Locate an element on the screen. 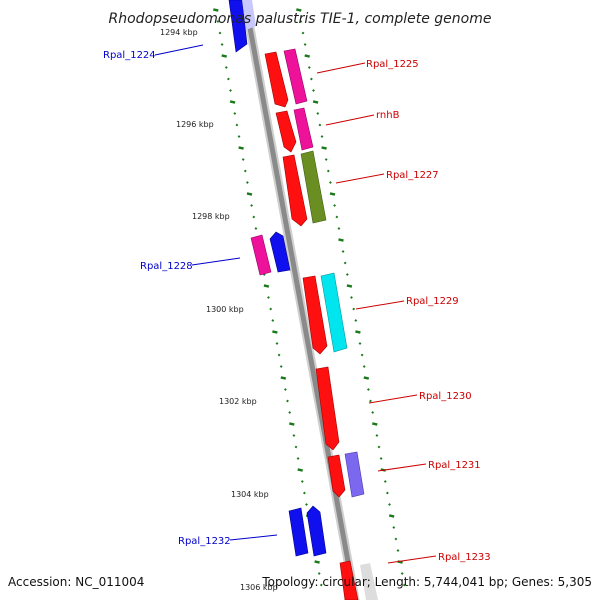  gene-label-rpal-1227: Rpal_1227 is located at coordinates (412, 175).